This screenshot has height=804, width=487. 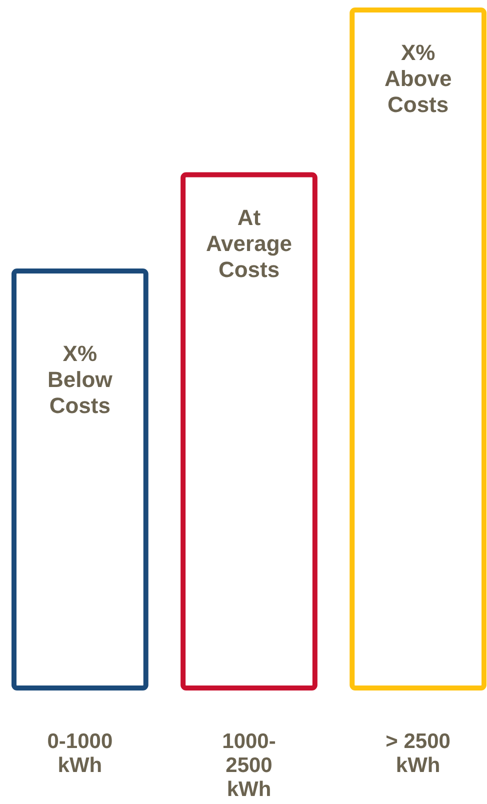 What do you see at coordinates (249, 765) in the screenshot?
I see `x-tick-label: 1000-2500 kWh` at bounding box center [249, 765].